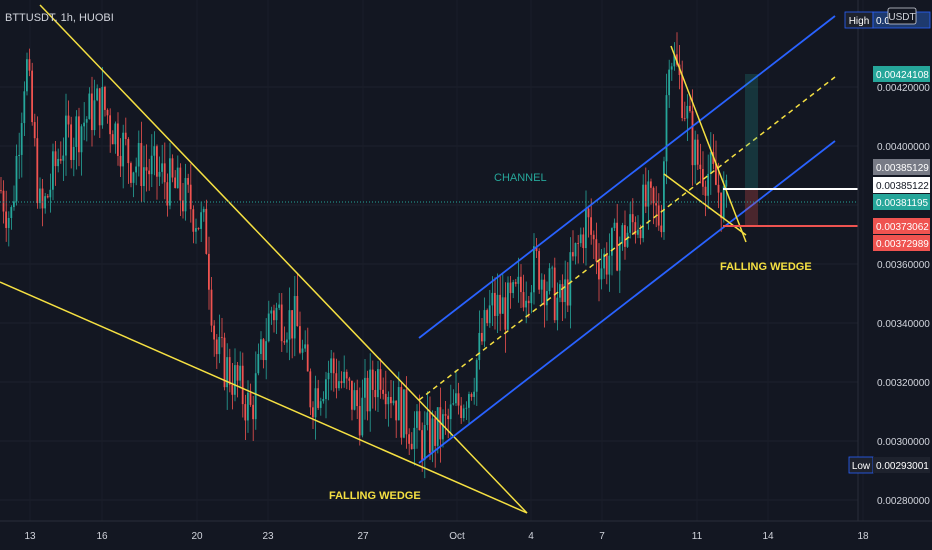 This screenshot has width=932, height=550. I want to click on falling-wedge-2-lower-line, so click(705, 204).